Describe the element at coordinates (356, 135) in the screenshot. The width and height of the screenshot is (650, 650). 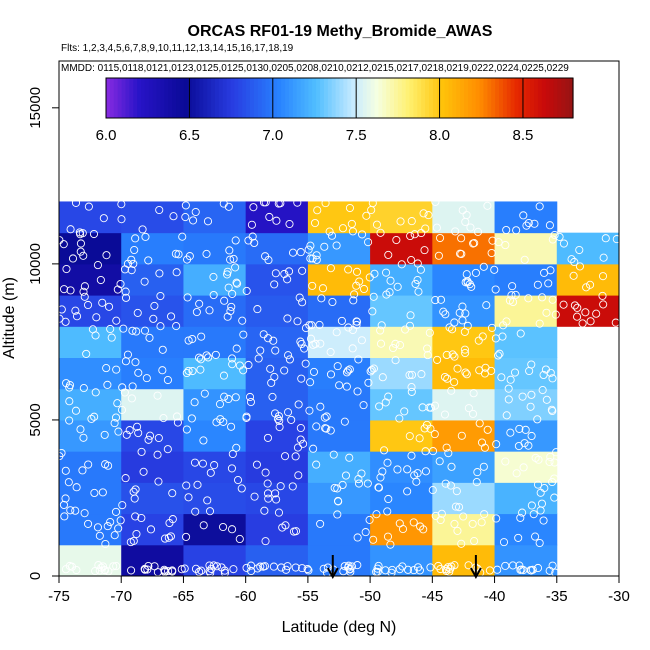
I see `colorbar-tick-label: 7.5` at that location.